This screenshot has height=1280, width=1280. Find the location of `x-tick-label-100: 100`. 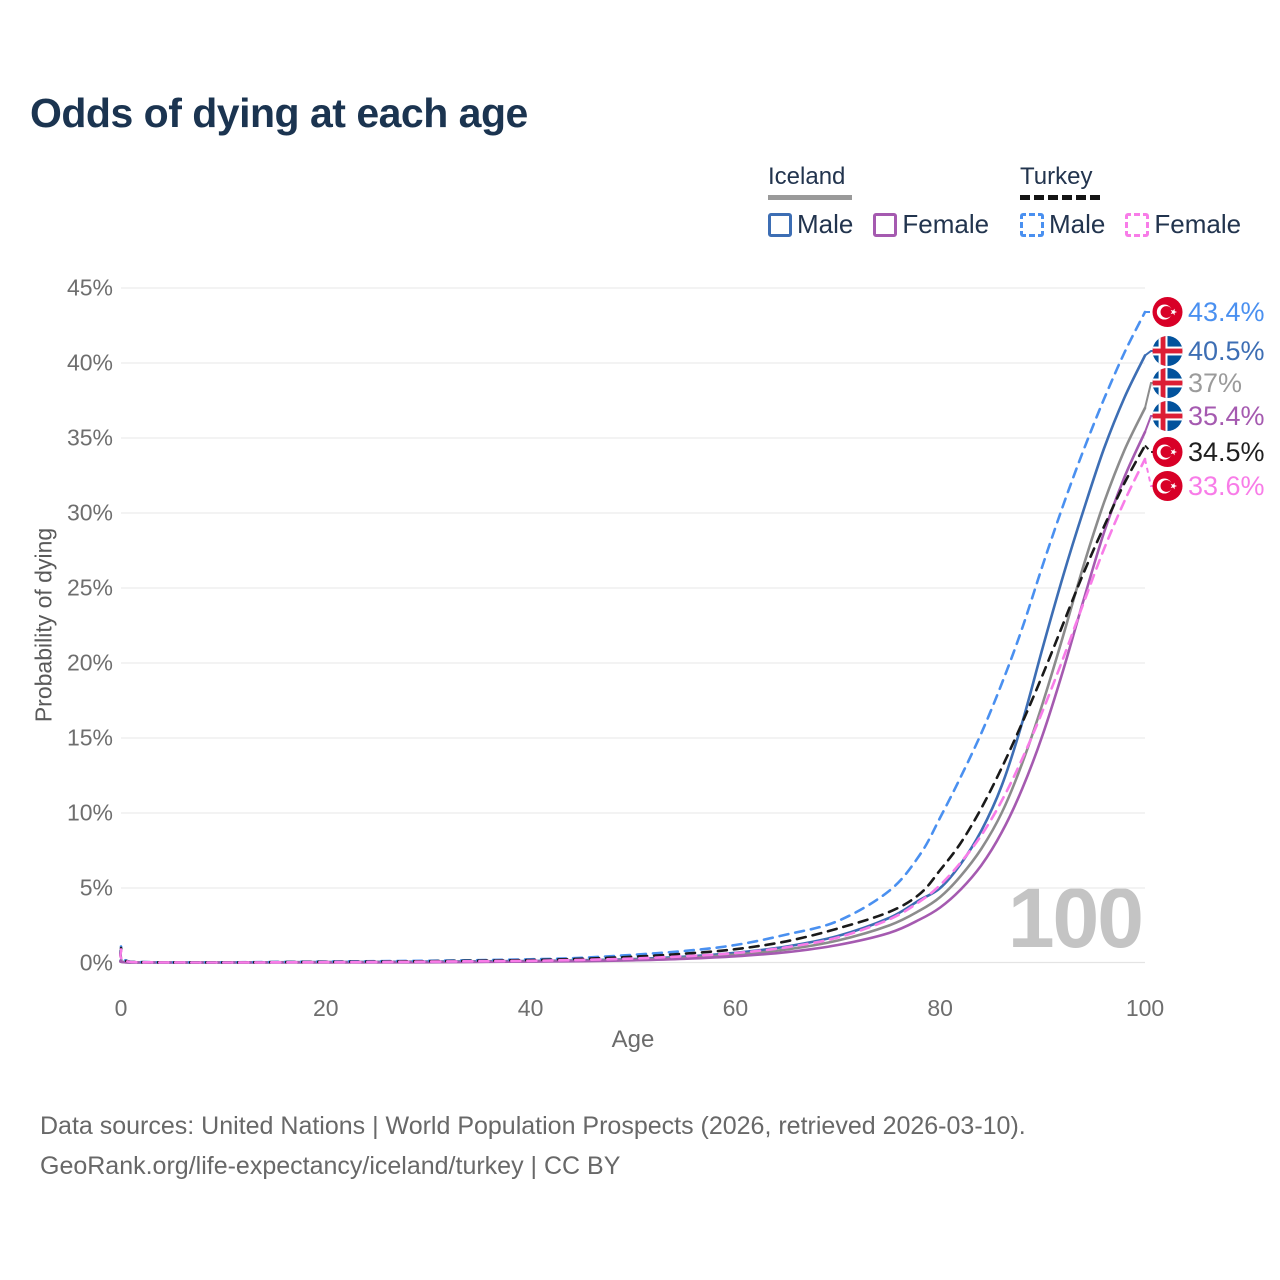

x-tick-label-100: 100 is located at coordinates (1145, 1008).